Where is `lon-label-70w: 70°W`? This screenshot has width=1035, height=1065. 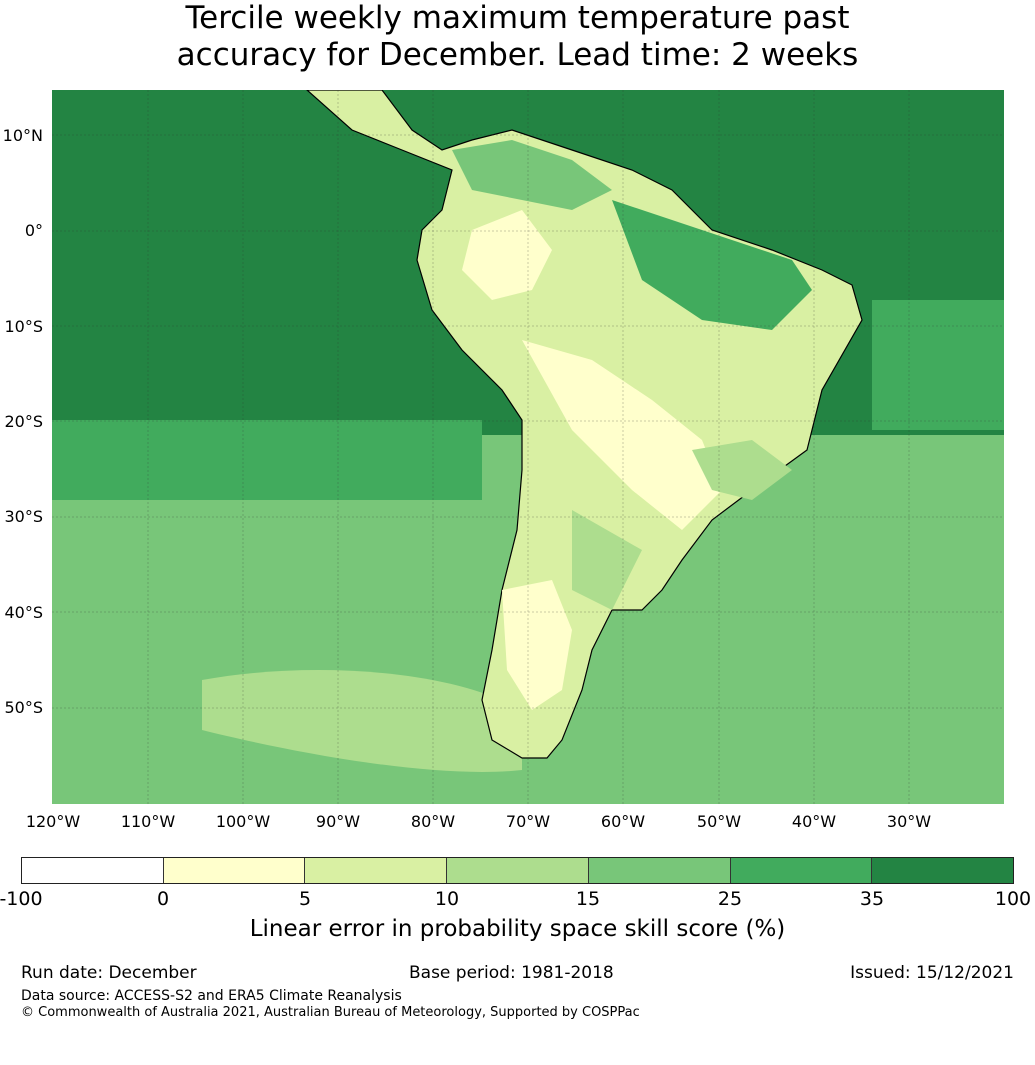 lon-label-70w: 70°W is located at coordinates (528, 821).